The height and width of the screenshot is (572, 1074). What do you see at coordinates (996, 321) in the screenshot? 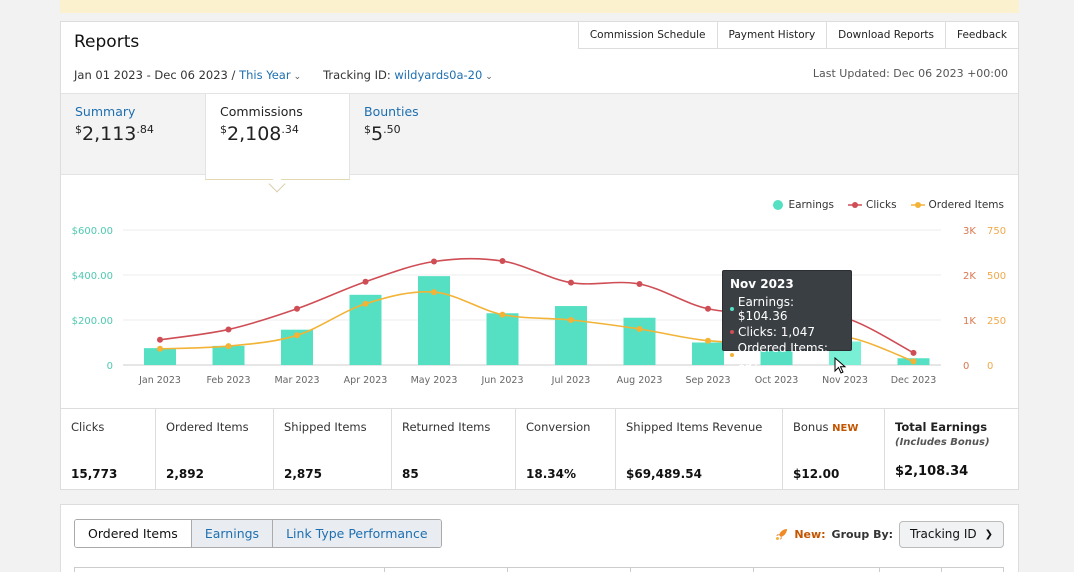
I see `right-tick-label: 250` at bounding box center [996, 321].